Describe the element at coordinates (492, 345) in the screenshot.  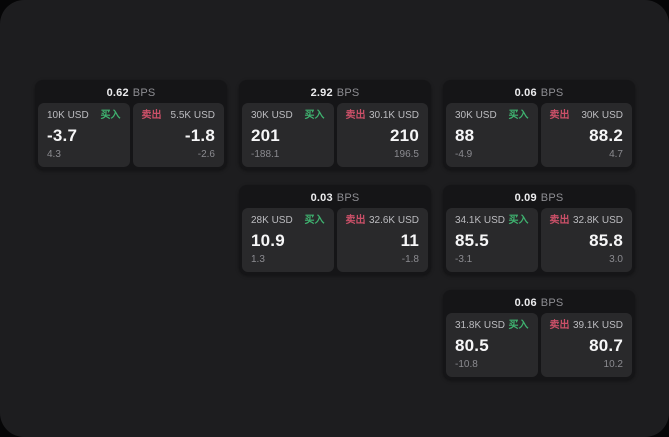
I see `buy-panel: 31.8K USD 买入 80.5 -10.8` at that location.